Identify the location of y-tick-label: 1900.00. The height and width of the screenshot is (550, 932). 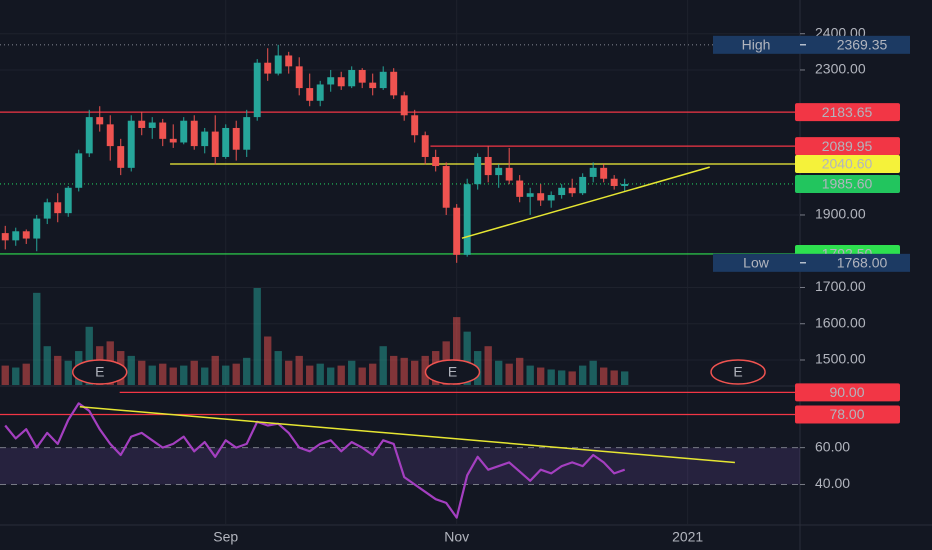
(840, 214).